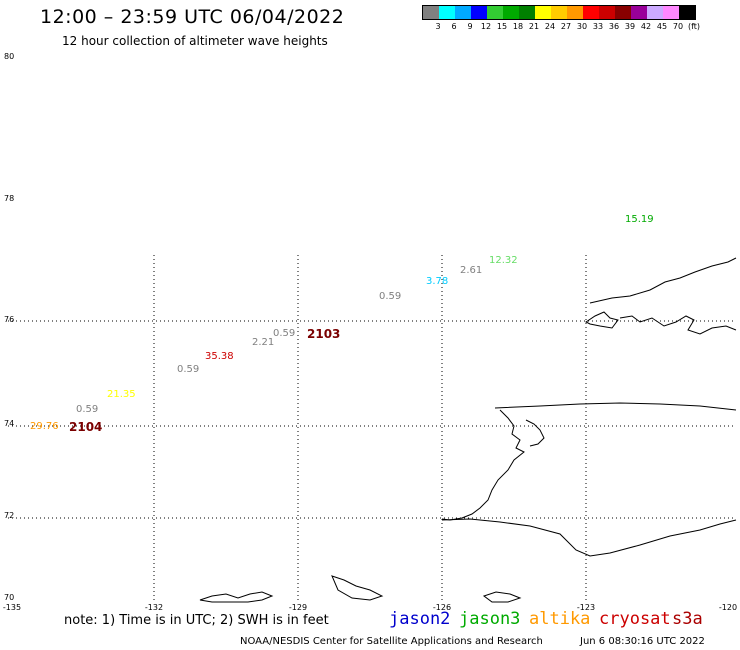  I want to click on wave-height-label: 3.78, so click(437, 281).